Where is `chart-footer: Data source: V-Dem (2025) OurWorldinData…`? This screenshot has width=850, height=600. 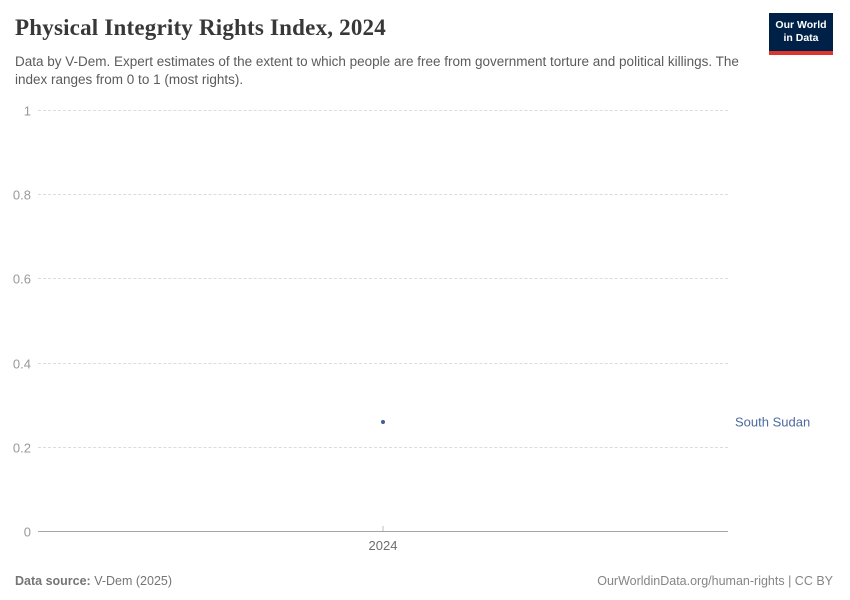
chart-footer: Data source: V-Dem (2025) OurWorldinData… is located at coordinates (424, 581).